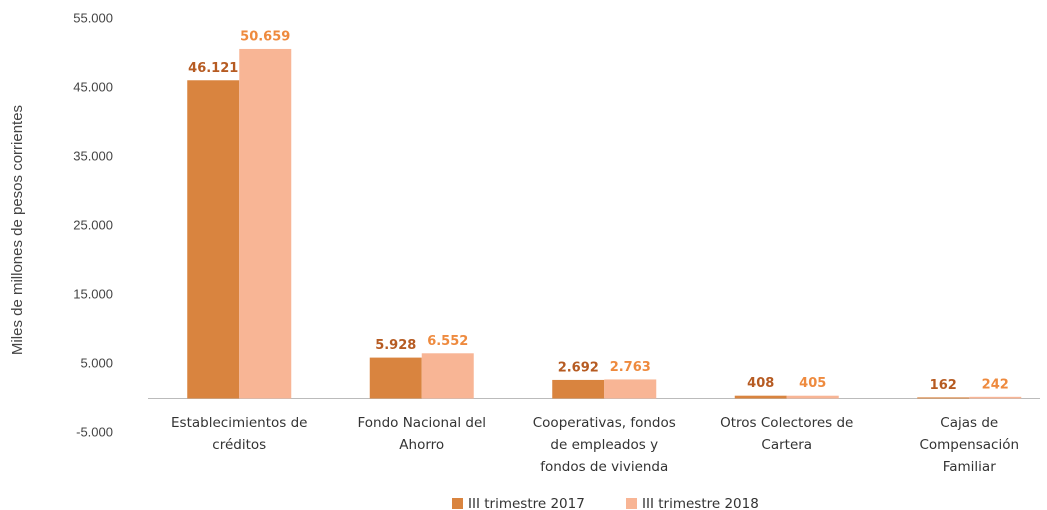 This screenshot has height=510, width=1047. What do you see at coordinates (421, 445) in the screenshot?
I see `x-tick-label: Ahorro` at bounding box center [421, 445].